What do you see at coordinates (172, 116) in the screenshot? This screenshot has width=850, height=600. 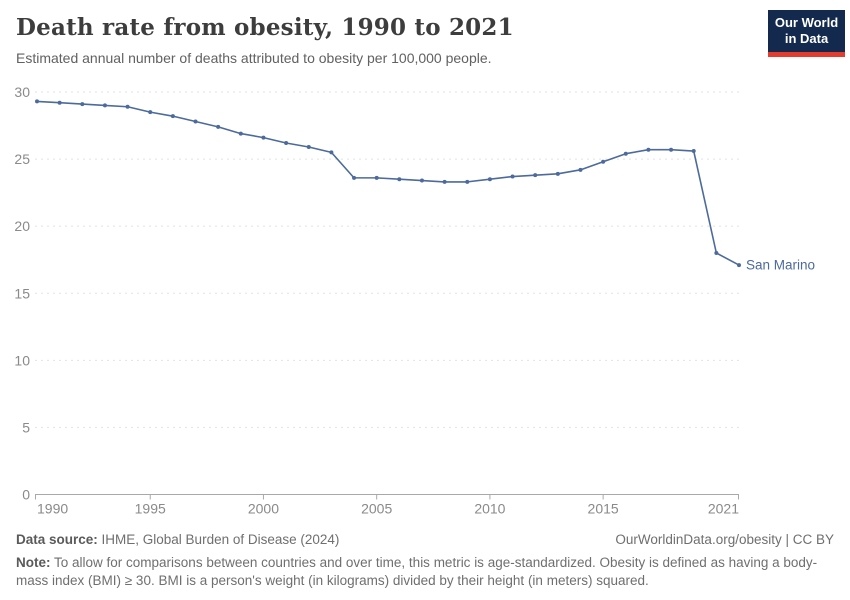 I see `data-point-1996` at bounding box center [172, 116].